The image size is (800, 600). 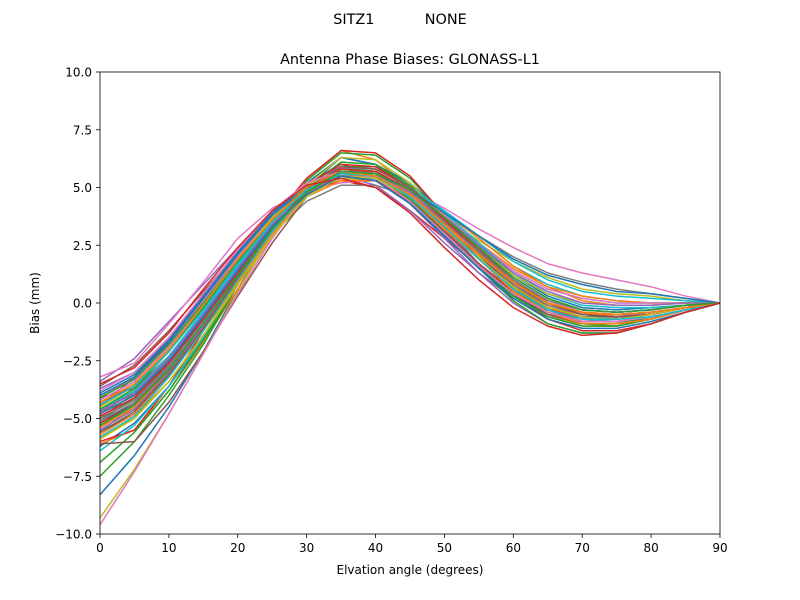 I want to click on x-tick-label: 70, so click(x=582, y=548).